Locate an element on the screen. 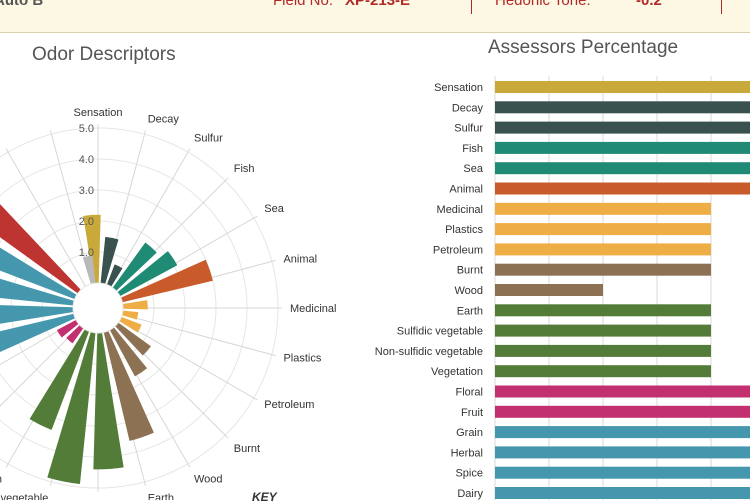 Image resolution: width=750 pixels, height=504 pixels. polar-r-tick: 2.0 is located at coordinates (86, 222).